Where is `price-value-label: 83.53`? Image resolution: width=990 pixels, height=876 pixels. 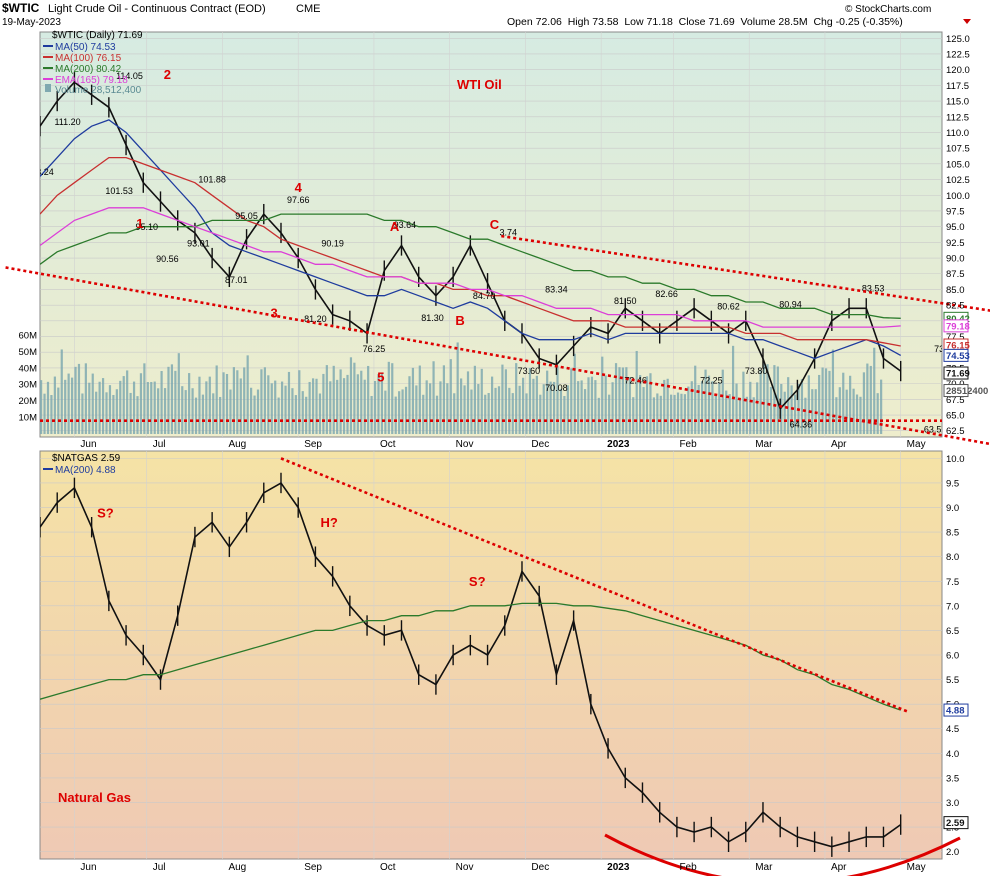
price-value-label: 83.53 is located at coordinates (873, 288).